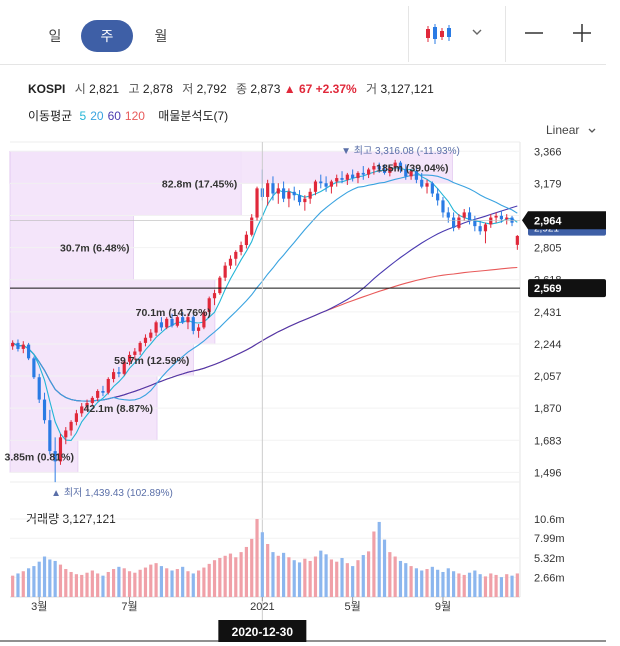 The width and height of the screenshot is (620, 646). I want to click on tab-day: 일, so click(55, 36).